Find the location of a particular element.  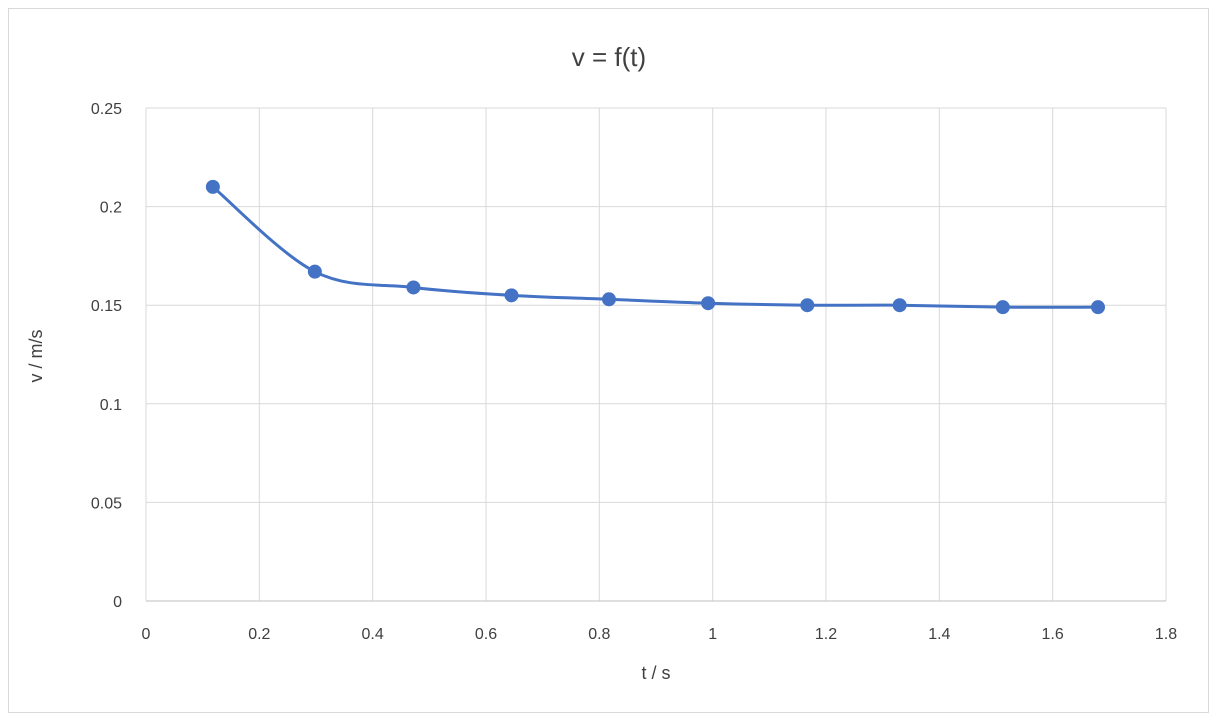

x-tick-label: 0.6 is located at coordinates (486, 634).